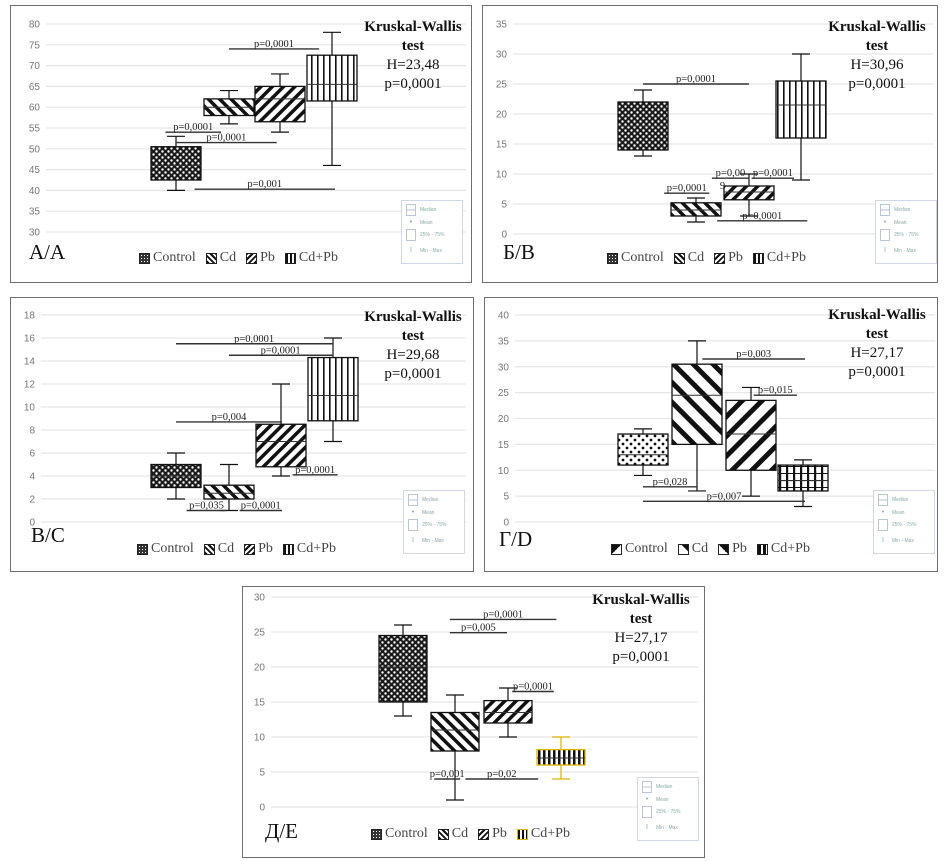 This screenshot has width=944, height=861. What do you see at coordinates (641, 638) in the screenshot?
I see `h-statistic: H=27,17` at bounding box center [641, 638].